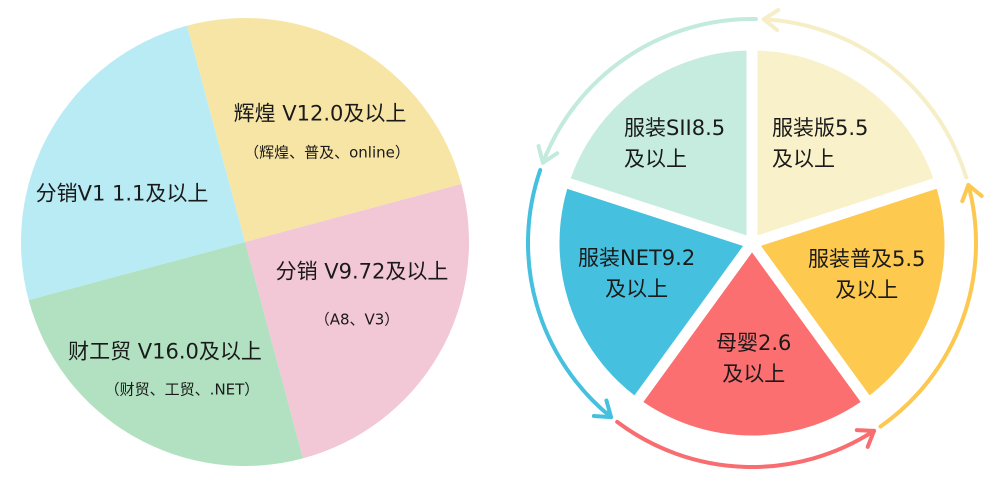 The image size is (1000, 500). What do you see at coordinates (362, 271) in the screenshot?
I see `left-slice-title-fenxiao-v9: 分销 V9.72及以上` at bounding box center [362, 271].